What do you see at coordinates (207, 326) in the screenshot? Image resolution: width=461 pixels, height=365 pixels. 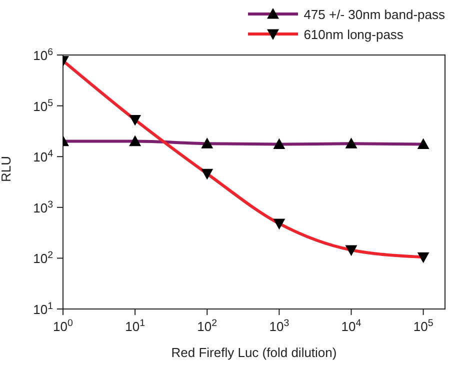 I see `x-tick-label: 10$^{2}$` at bounding box center [207, 326].